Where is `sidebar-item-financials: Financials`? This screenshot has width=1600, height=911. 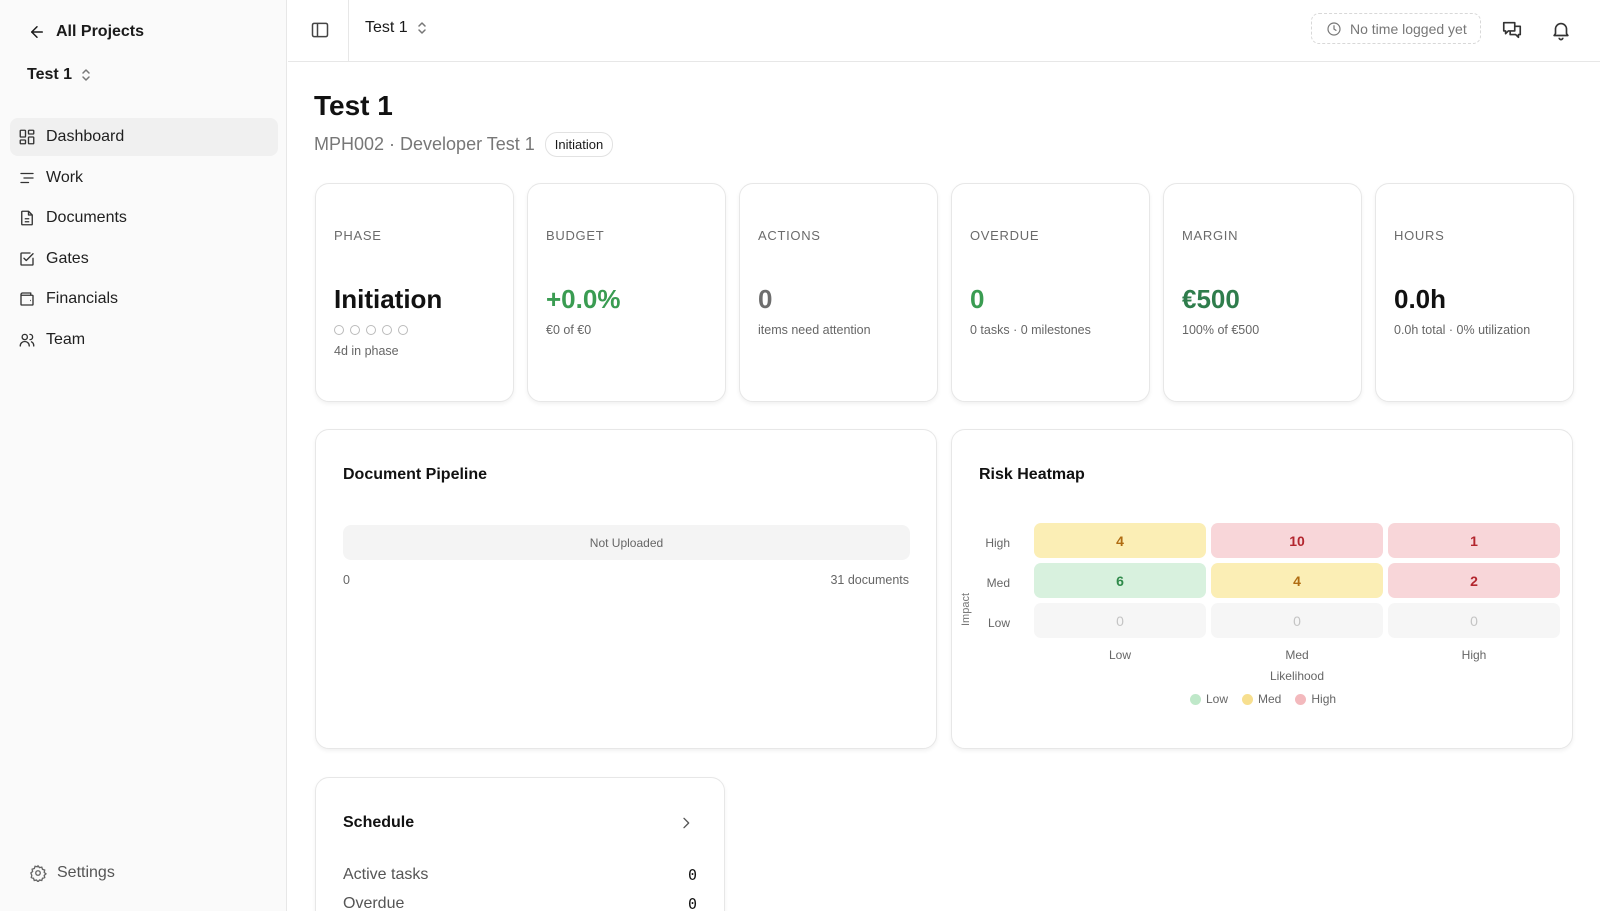
sidebar-item-financials: Financials is located at coordinates (144, 299).